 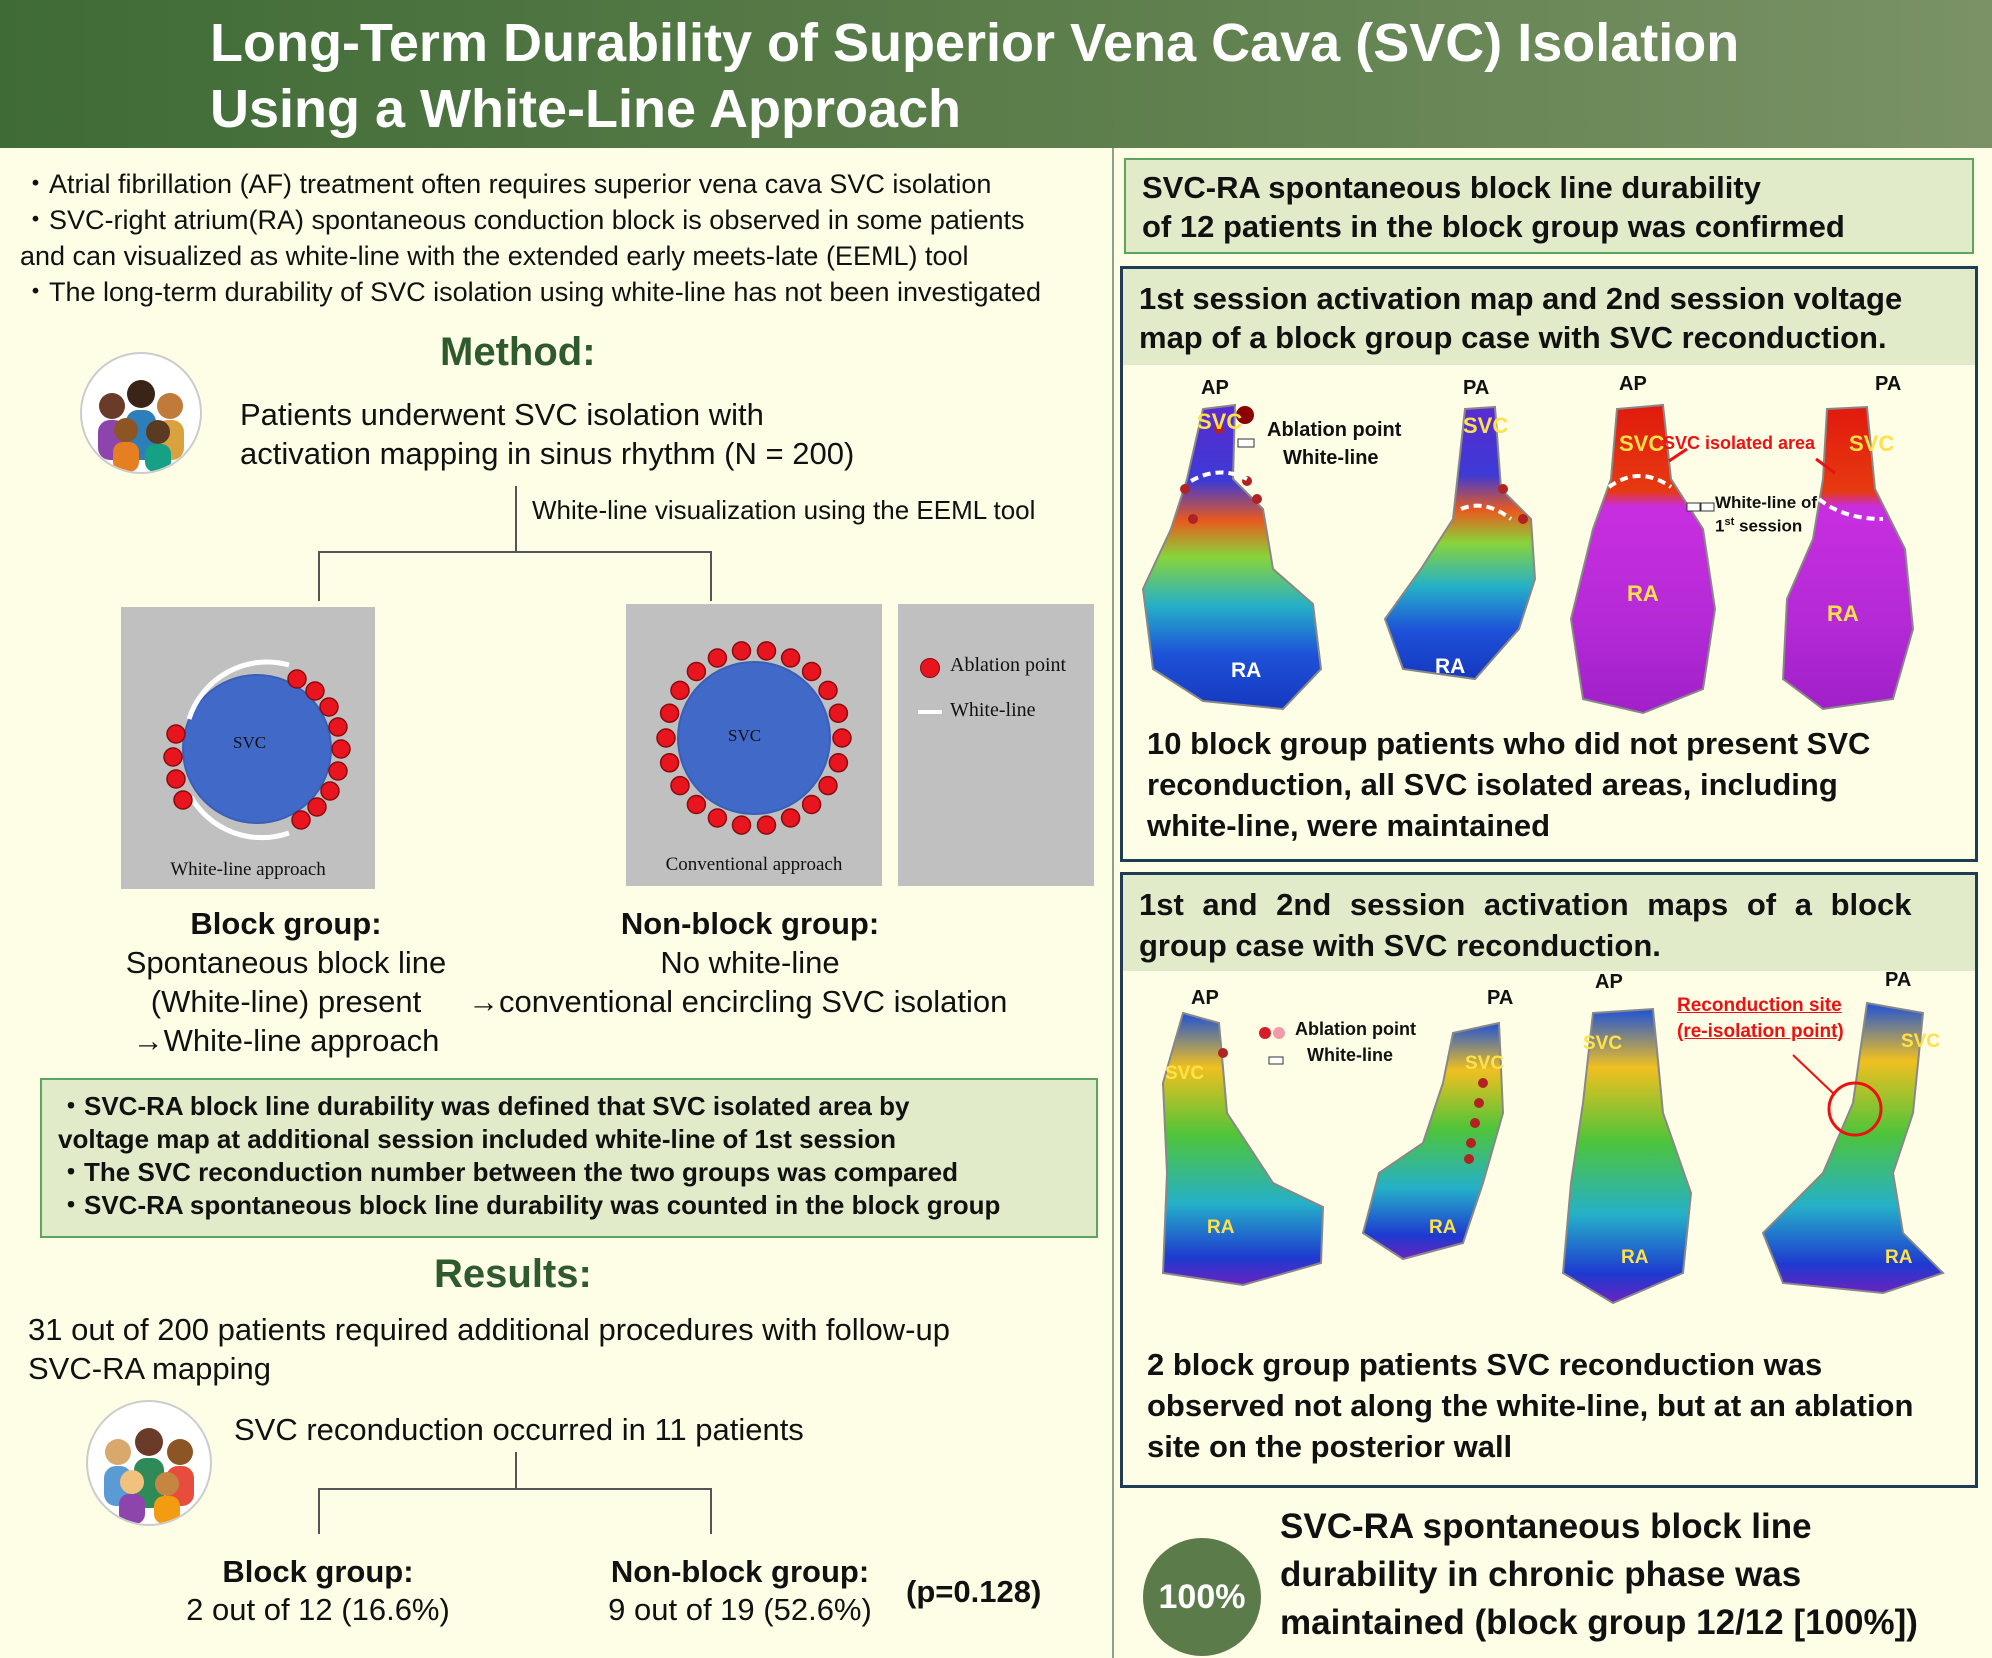 What do you see at coordinates (1400, 945) in the screenshot?
I see `panel-2-heading-2: group case with SVC reconduction.` at bounding box center [1400, 945].